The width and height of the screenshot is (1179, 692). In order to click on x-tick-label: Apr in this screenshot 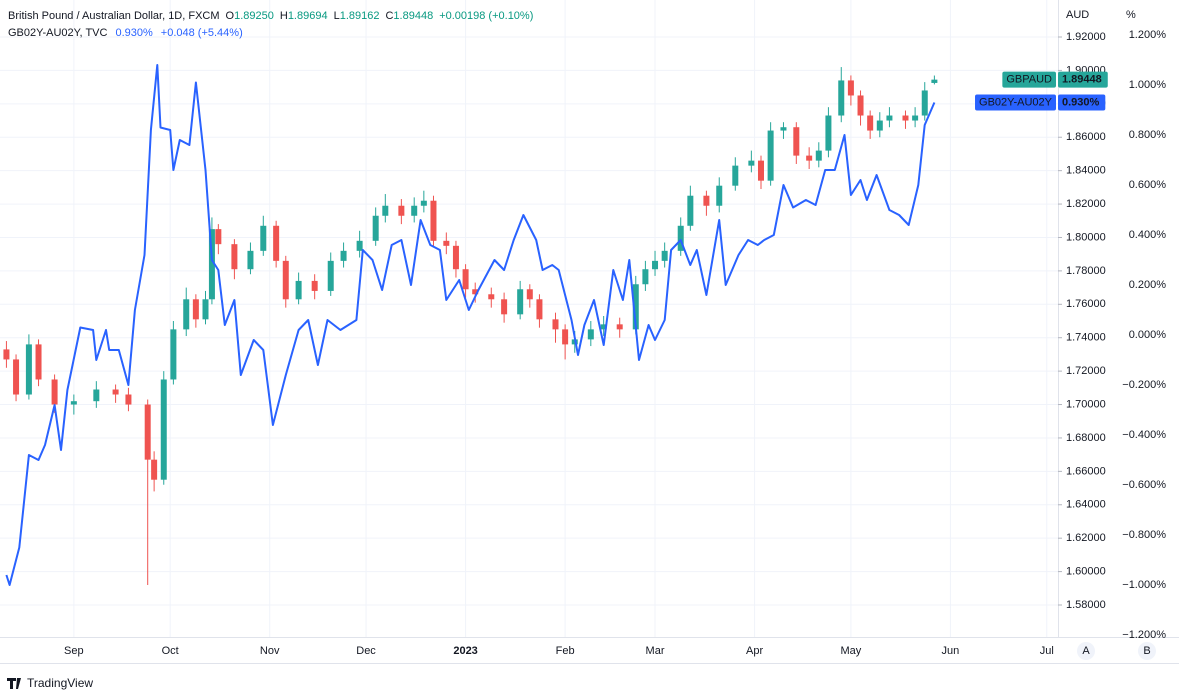, I will do `click(754, 651)`.